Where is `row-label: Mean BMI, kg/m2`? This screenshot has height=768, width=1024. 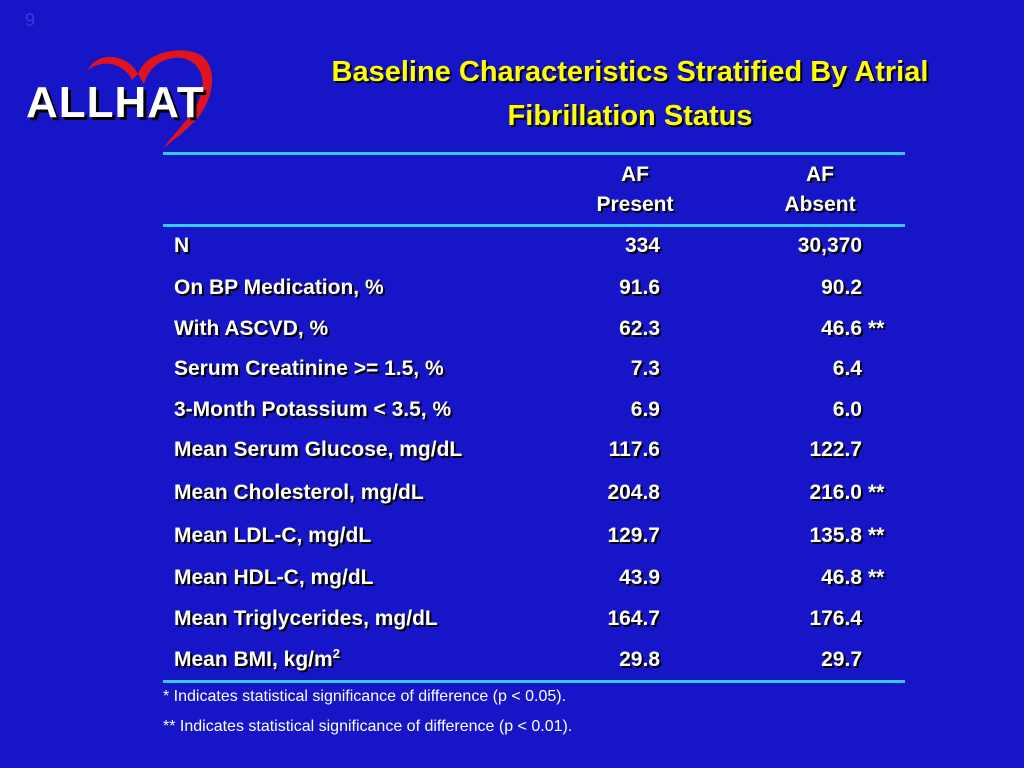
row-label: Mean BMI, kg/m2 is located at coordinates (257, 659).